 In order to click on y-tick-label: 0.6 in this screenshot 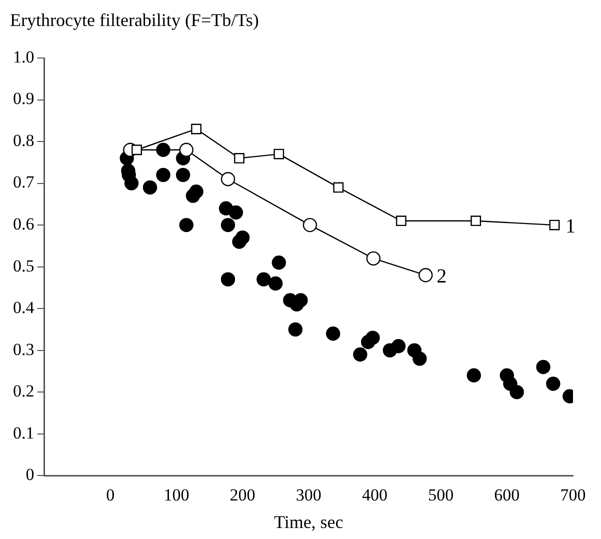, I will do `click(23, 224)`.